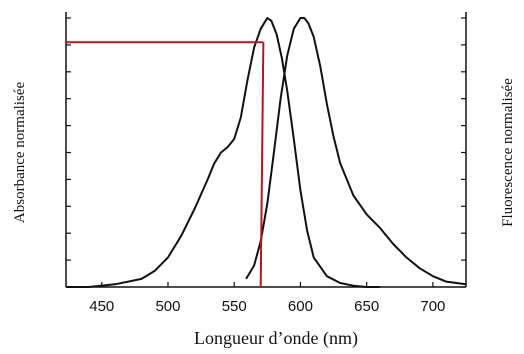  I want to click on left-y-ticks, so click(68, 152).